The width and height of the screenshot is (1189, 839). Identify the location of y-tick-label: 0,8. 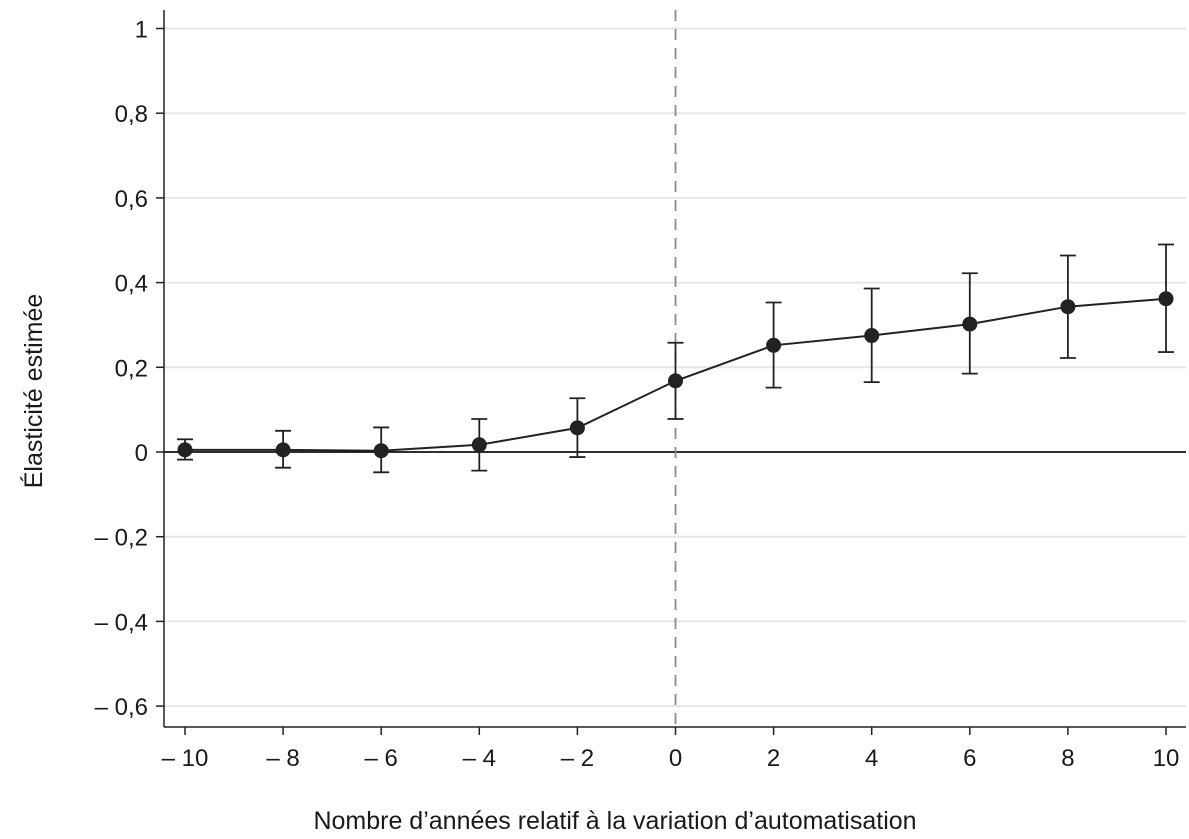
(131, 114).